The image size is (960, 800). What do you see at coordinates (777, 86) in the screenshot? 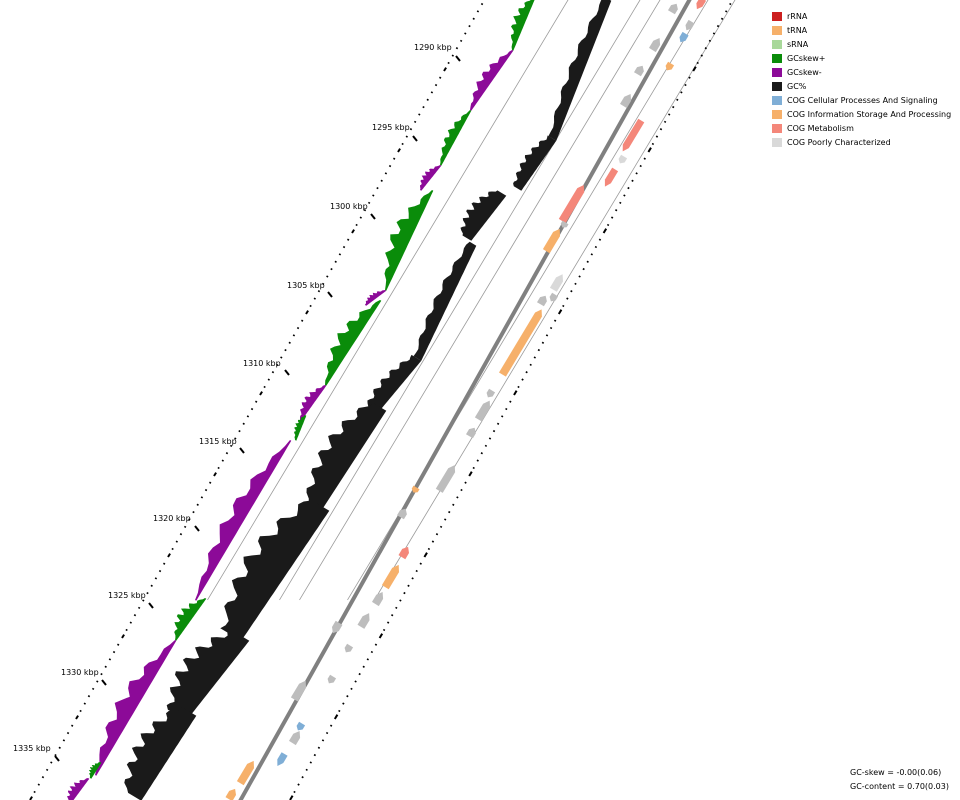
I see `legend-swatch` at bounding box center [777, 86].